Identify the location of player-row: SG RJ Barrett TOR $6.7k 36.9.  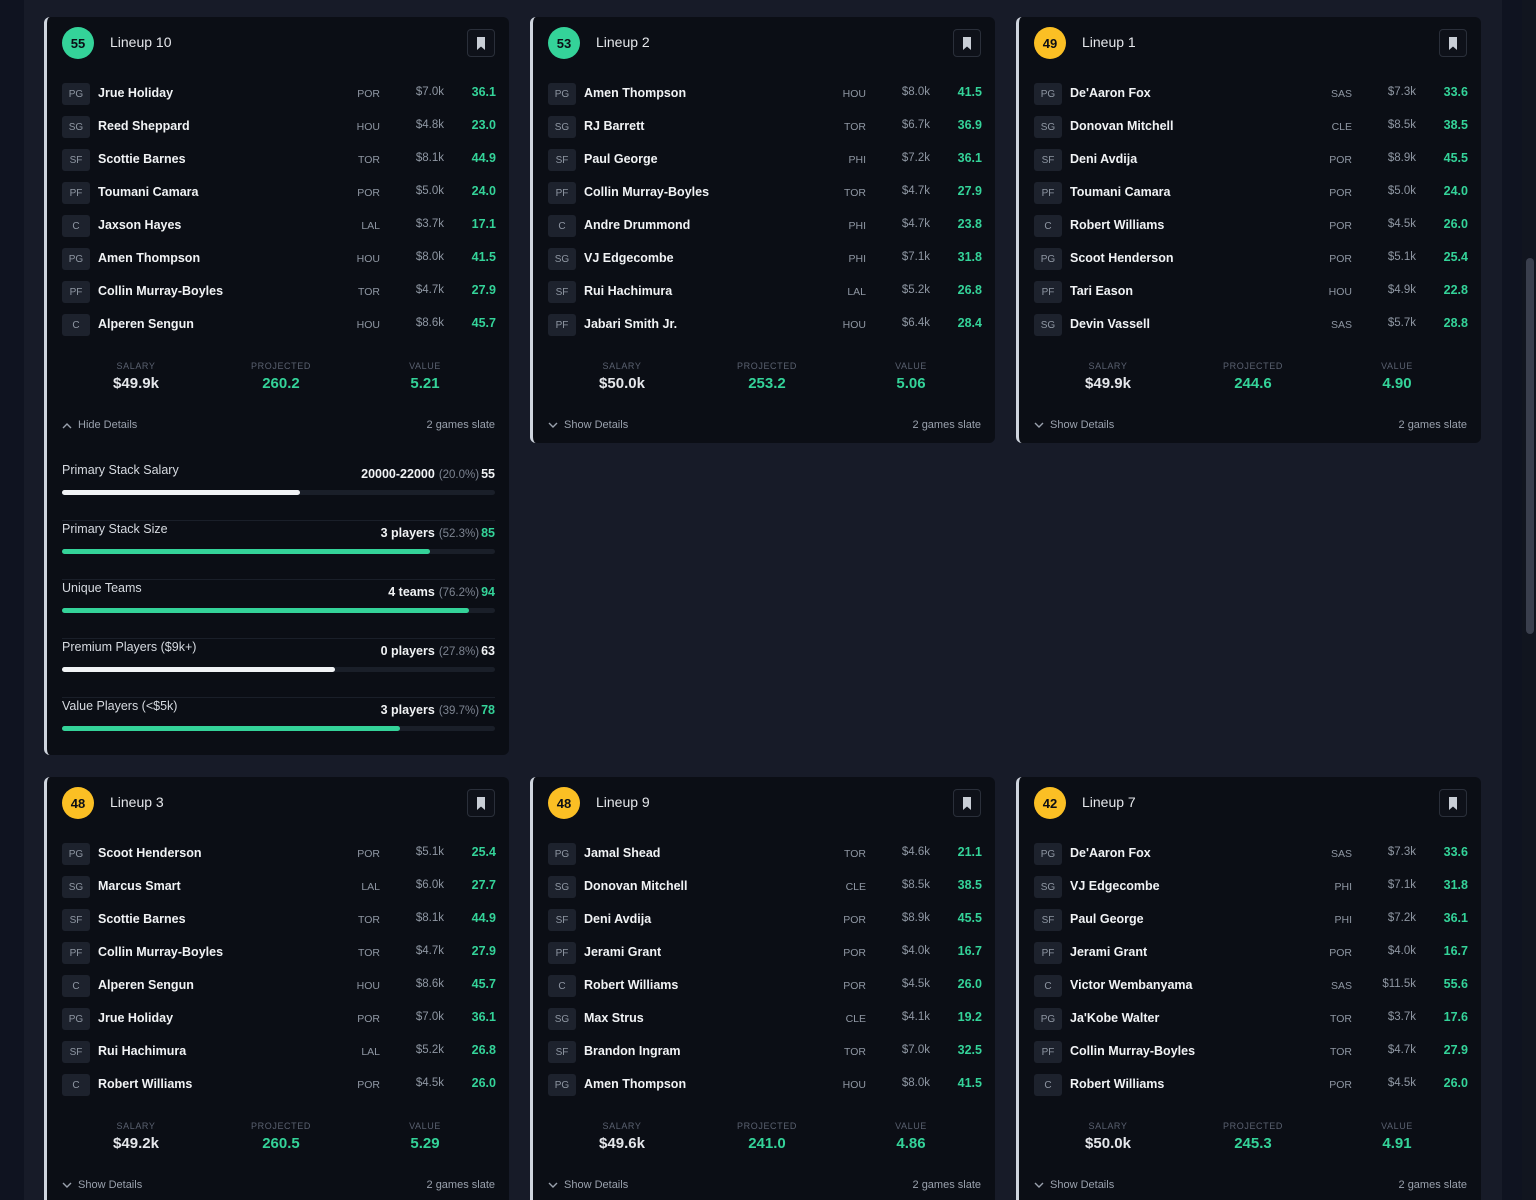
(765, 127).